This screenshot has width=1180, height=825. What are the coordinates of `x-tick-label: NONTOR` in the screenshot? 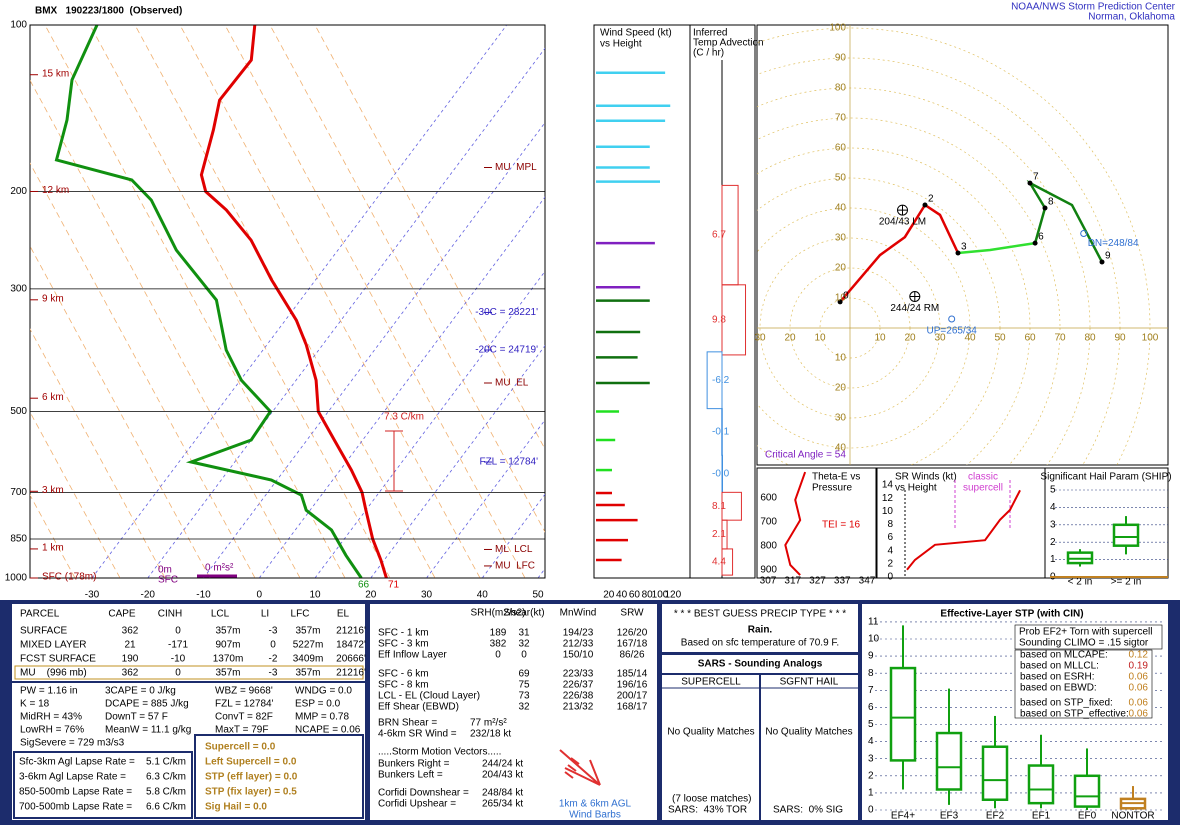 It's located at (1132, 816).